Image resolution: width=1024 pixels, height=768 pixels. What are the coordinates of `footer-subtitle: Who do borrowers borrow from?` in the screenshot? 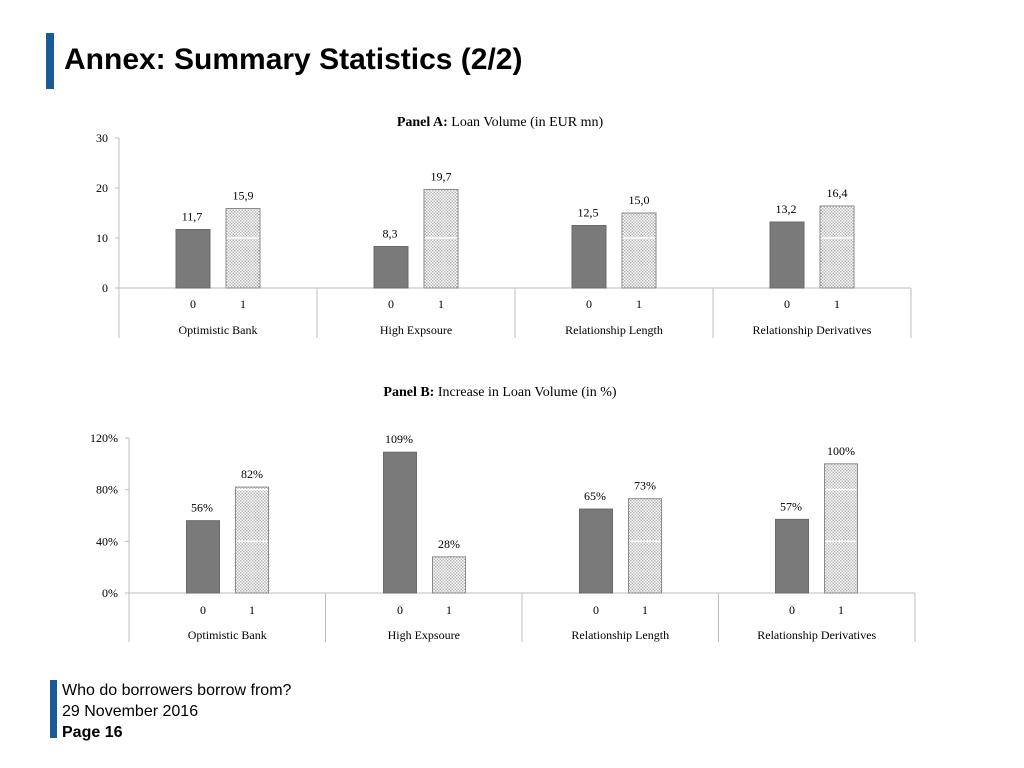 It's located at (177, 690).